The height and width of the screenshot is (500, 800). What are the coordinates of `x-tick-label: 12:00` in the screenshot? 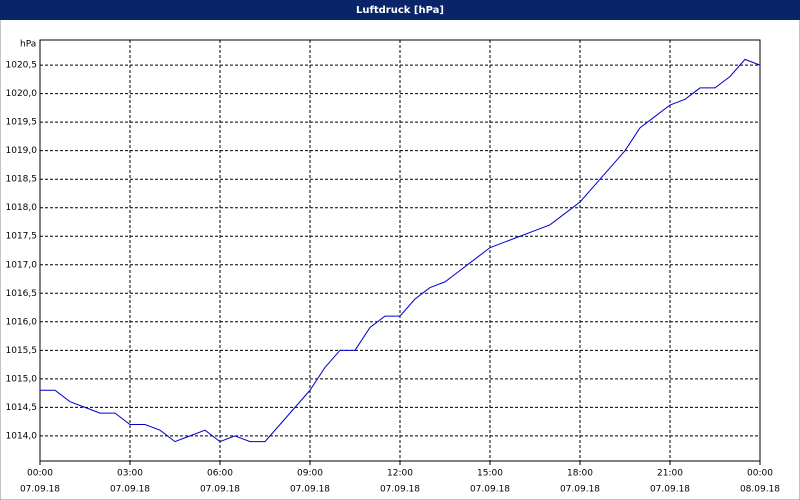 It's located at (400, 474).